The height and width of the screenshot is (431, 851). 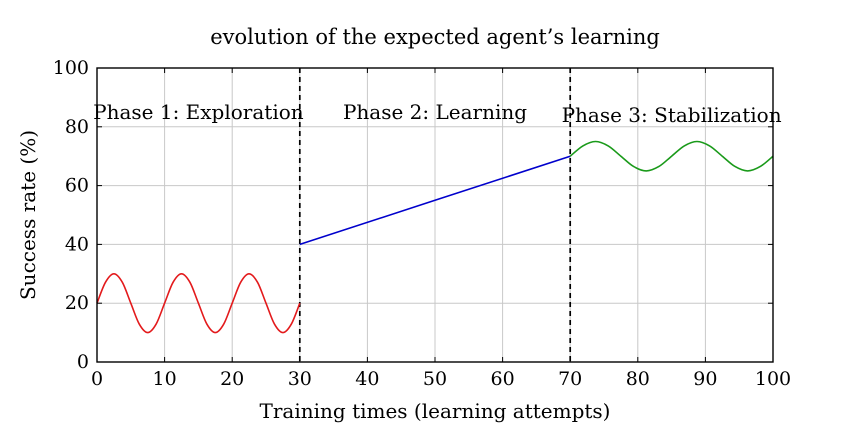 What do you see at coordinates (77, 127) in the screenshot?
I see `y-tick-label: 80` at bounding box center [77, 127].